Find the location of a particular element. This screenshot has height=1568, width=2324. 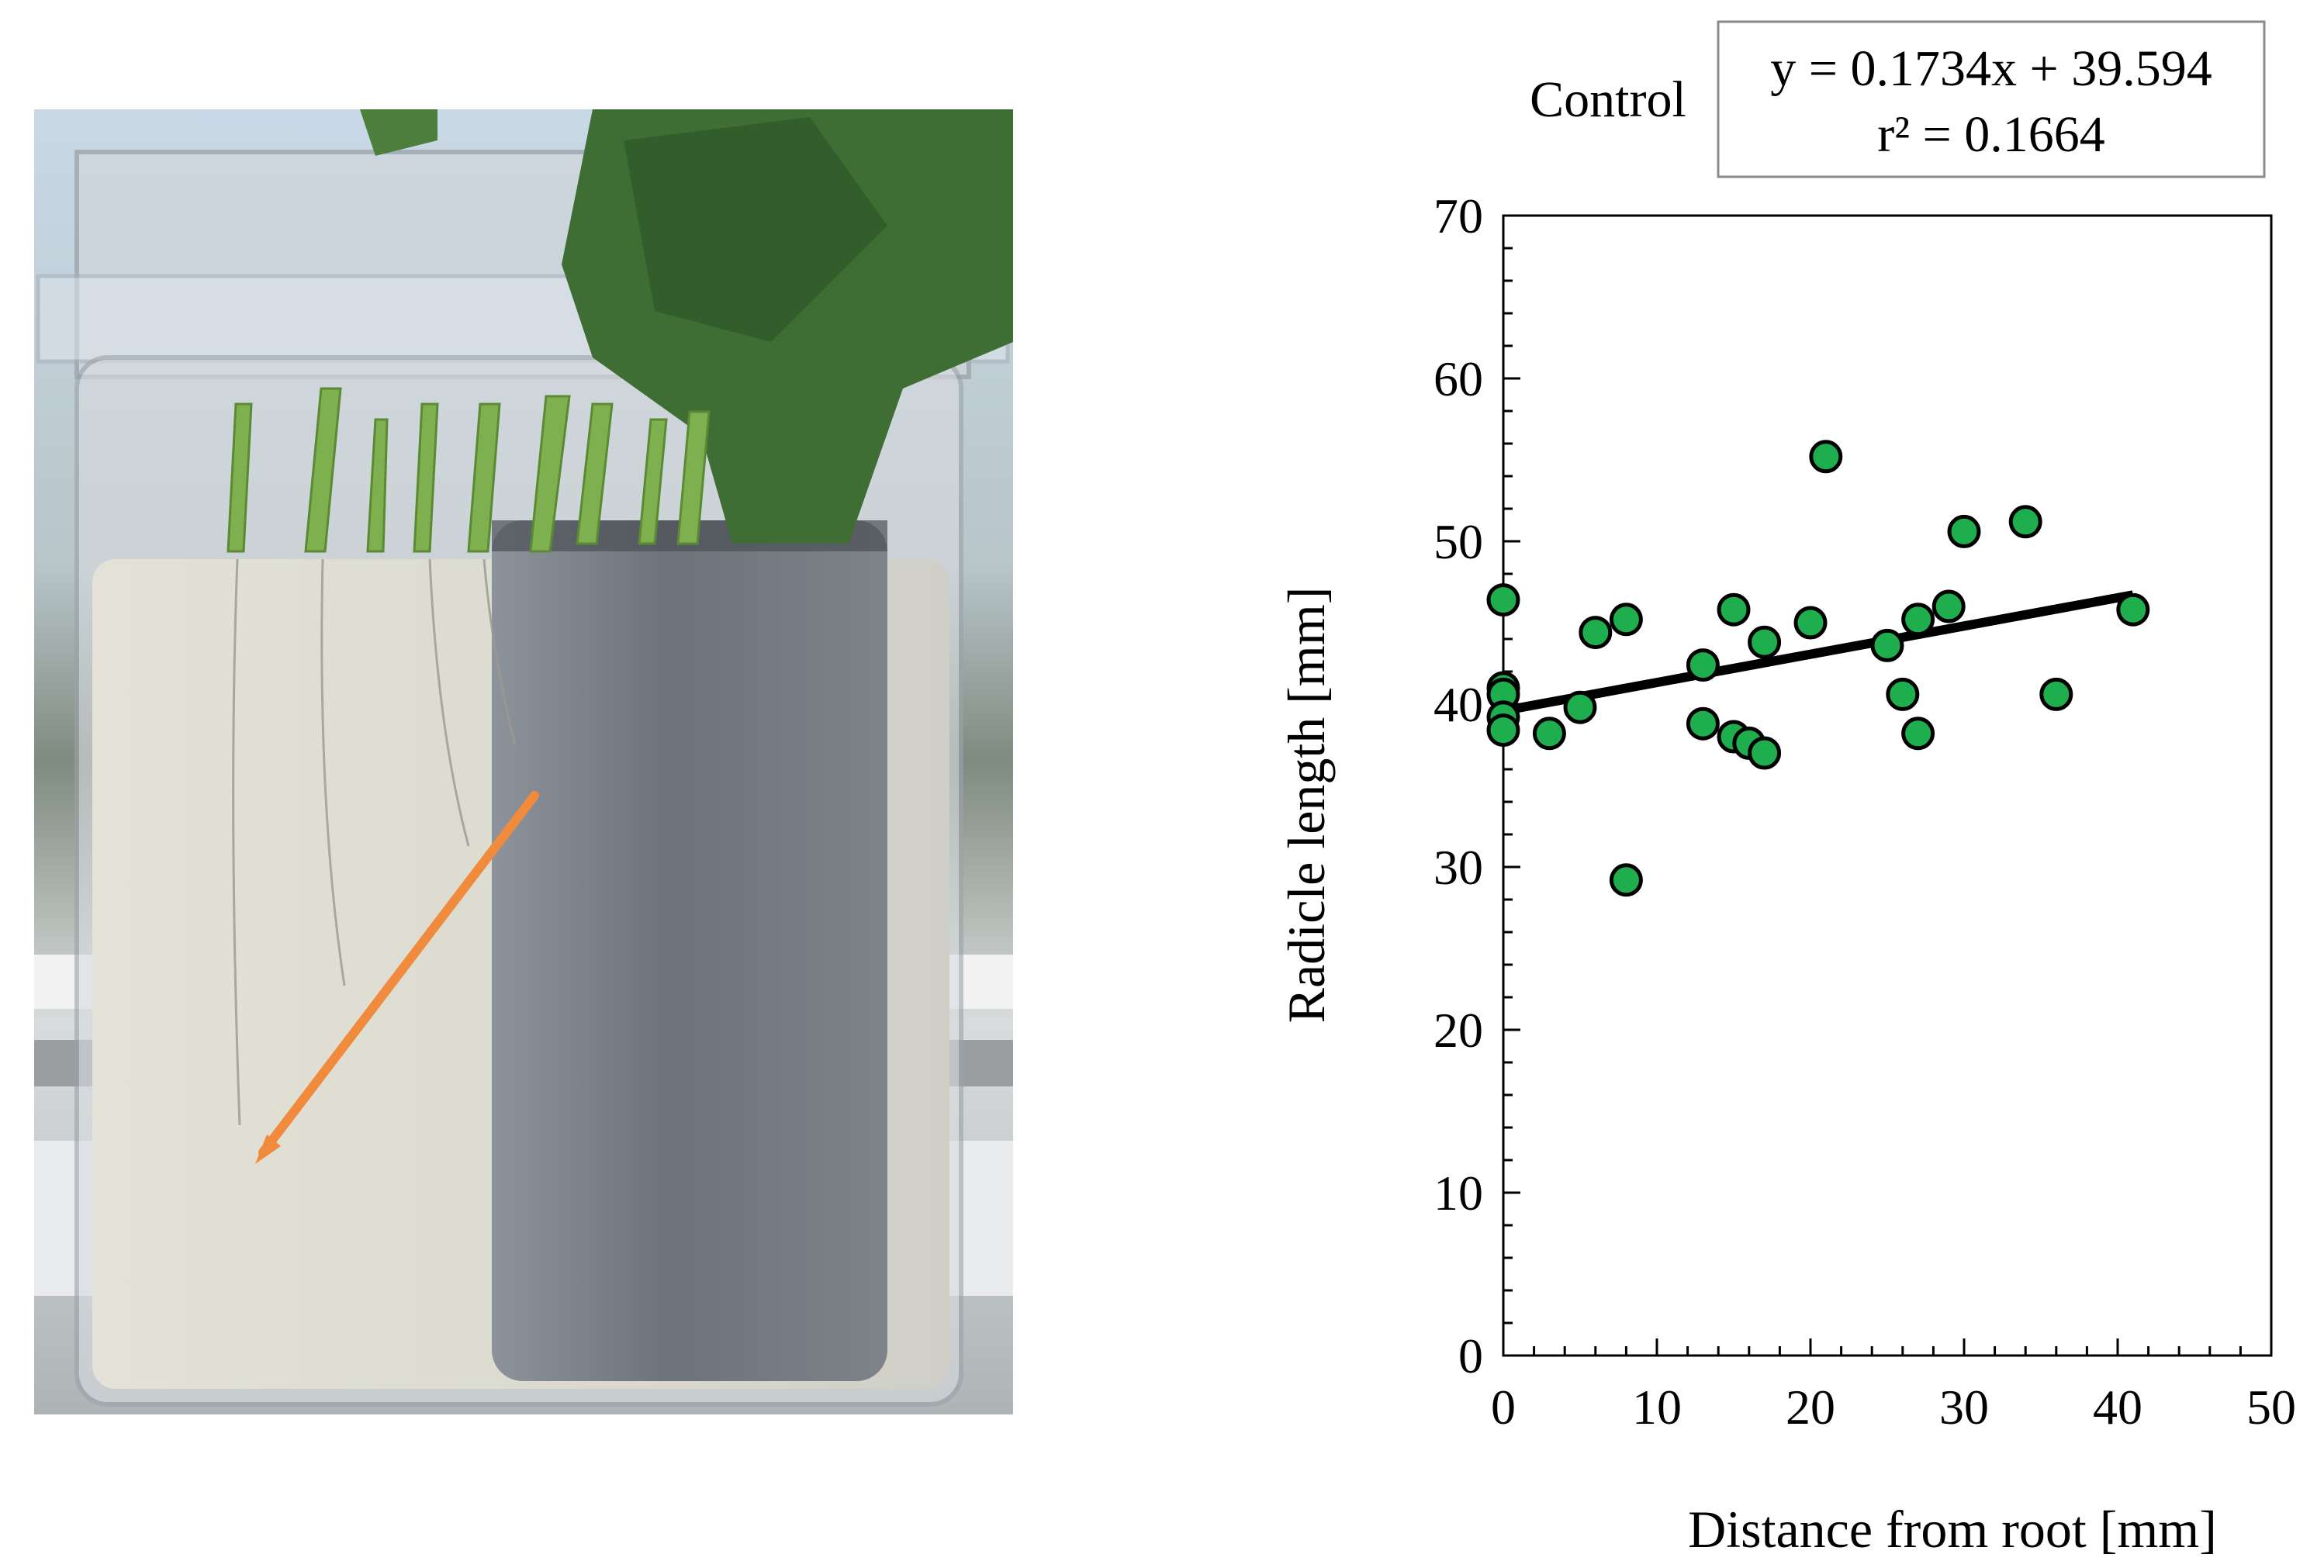

equation-box is located at coordinates (1991, 99).